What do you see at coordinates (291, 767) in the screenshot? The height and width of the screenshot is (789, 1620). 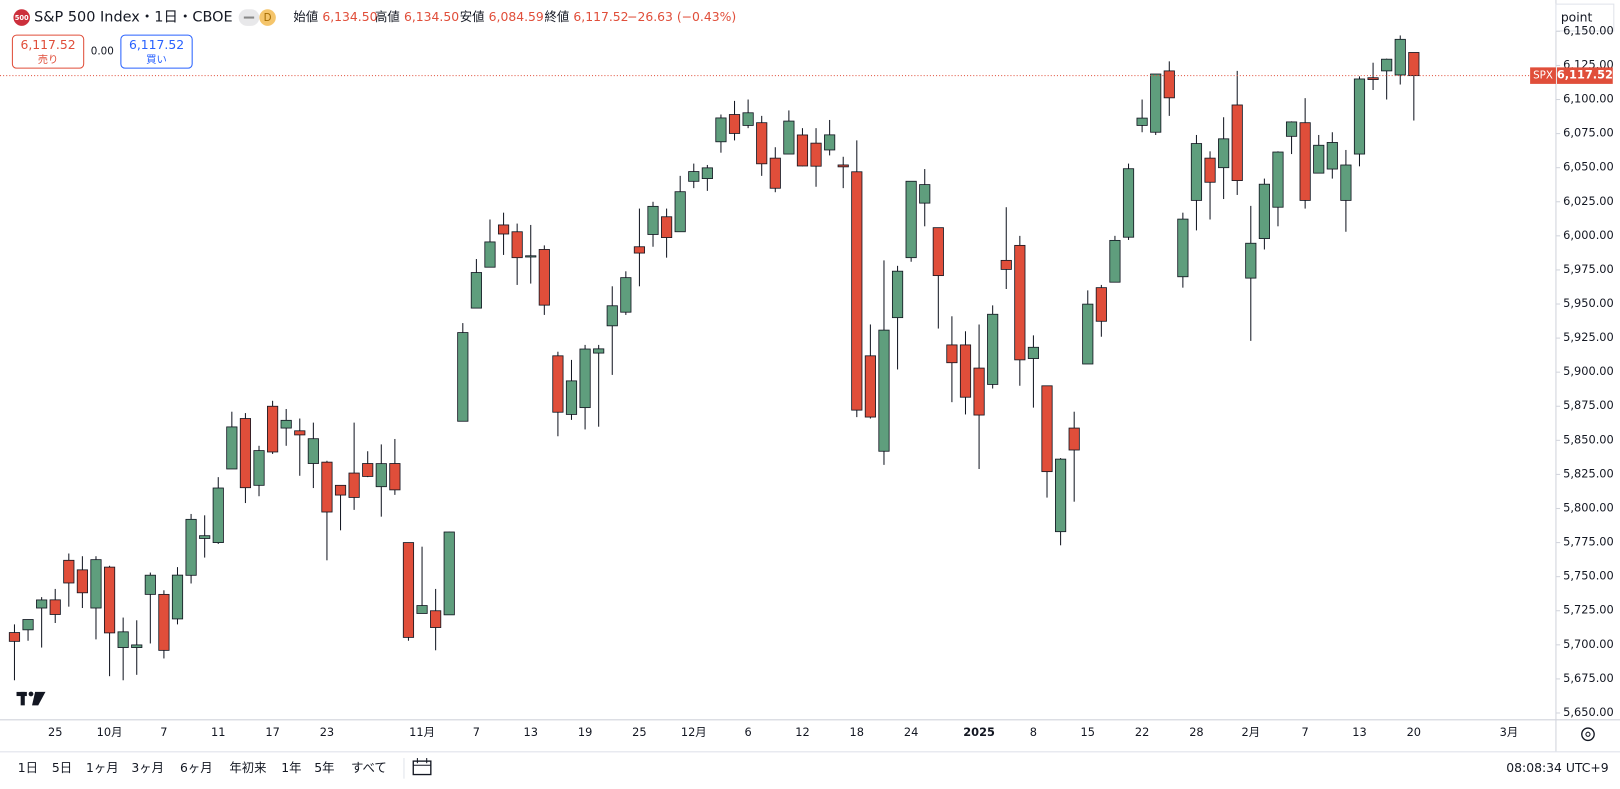 I see `range-button: 1年` at bounding box center [291, 767].